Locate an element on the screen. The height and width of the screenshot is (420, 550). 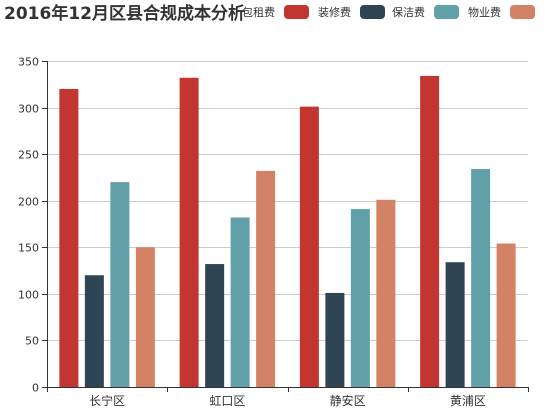
y-tick-label: 200 is located at coordinates (28, 202).